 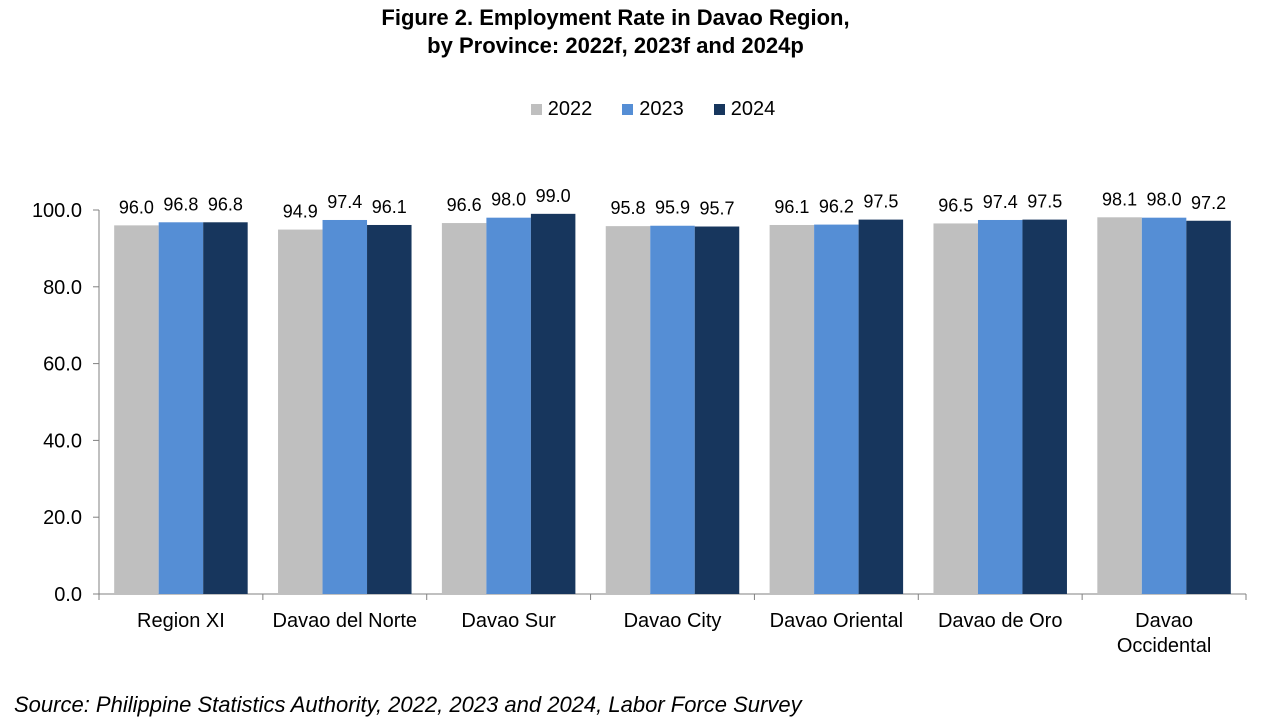 What do you see at coordinates (1119, 199) in the screenshot?
I see `data-label: 98.1` at bounding box center [1119, 199].